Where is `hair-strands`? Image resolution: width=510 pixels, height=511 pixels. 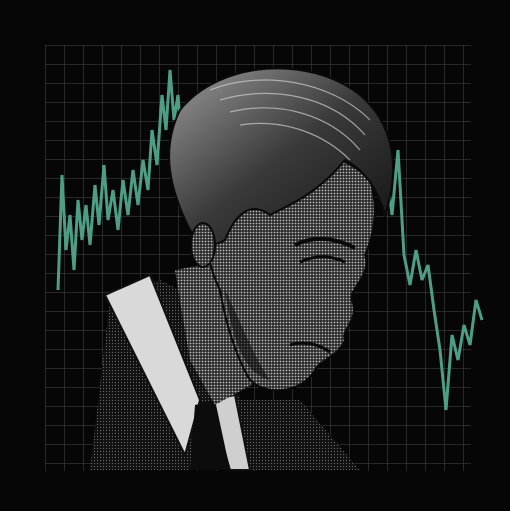
hair-strands is located at coordinates (290, 120).